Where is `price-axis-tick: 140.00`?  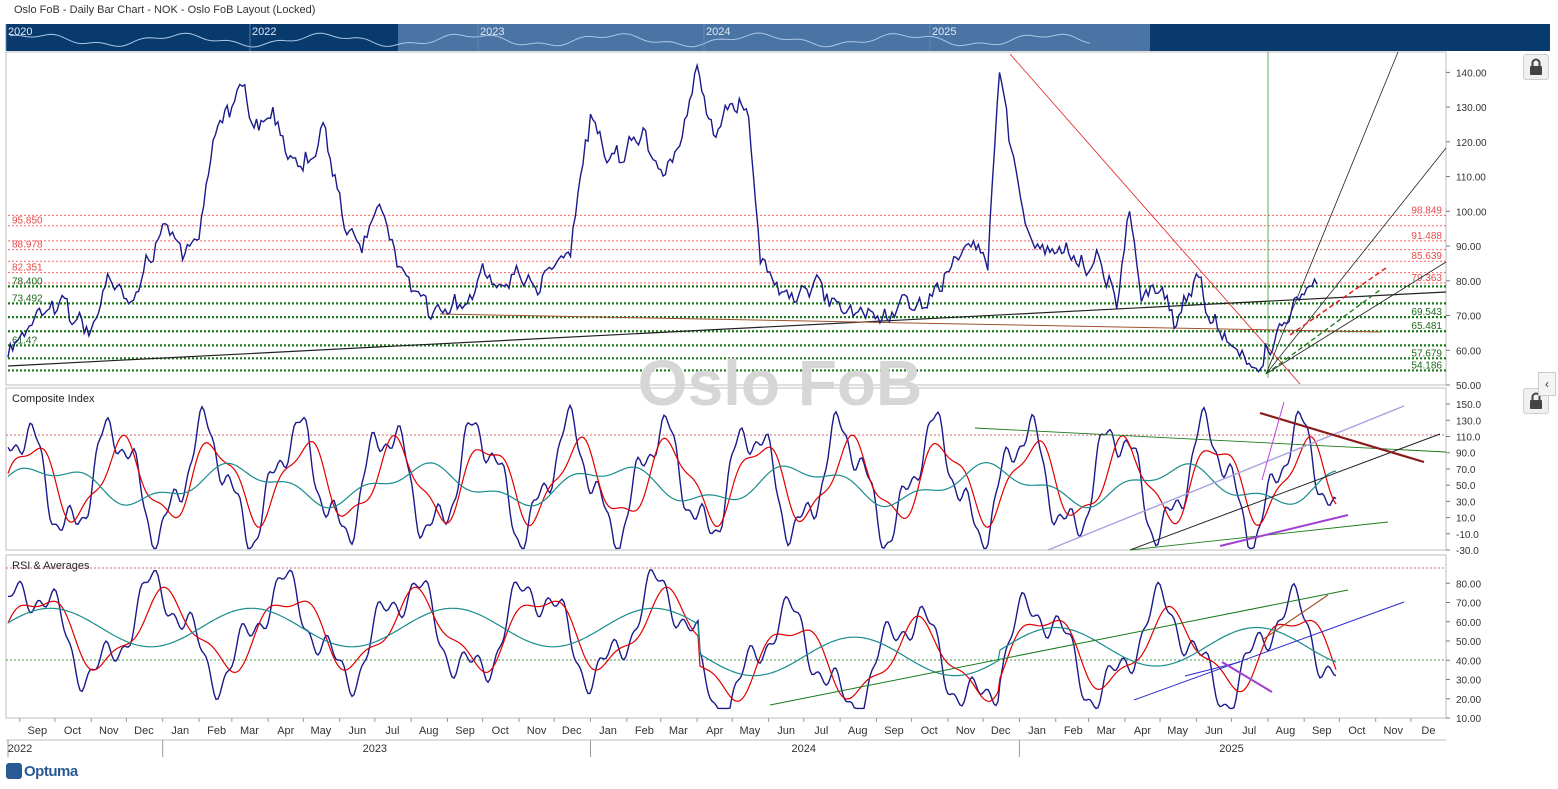
price-axis-tick: 140.00 is located at coordinates (1471, 73).